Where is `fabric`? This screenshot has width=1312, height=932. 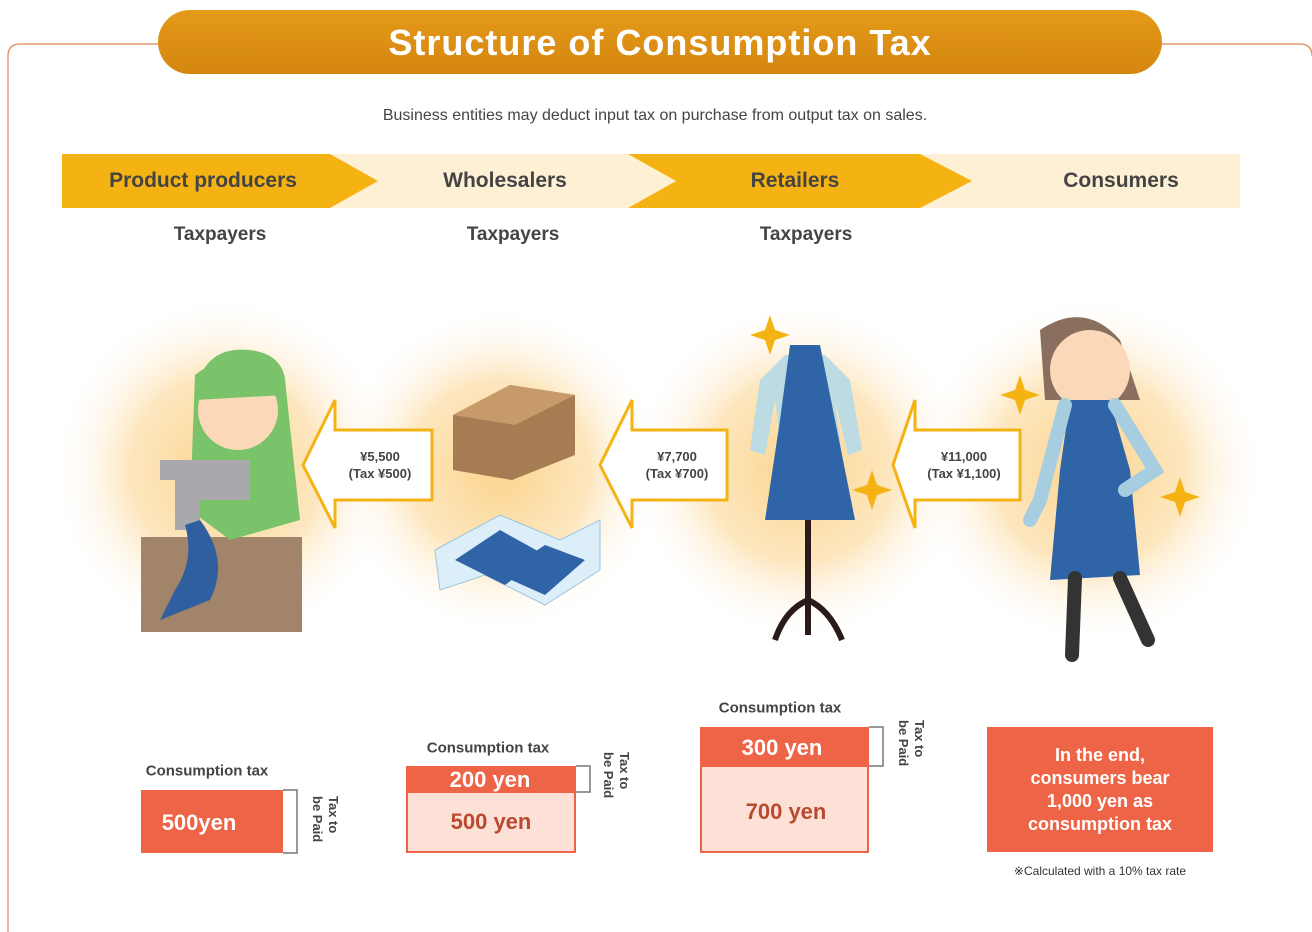 fabric is located at coordinates (189, 570).